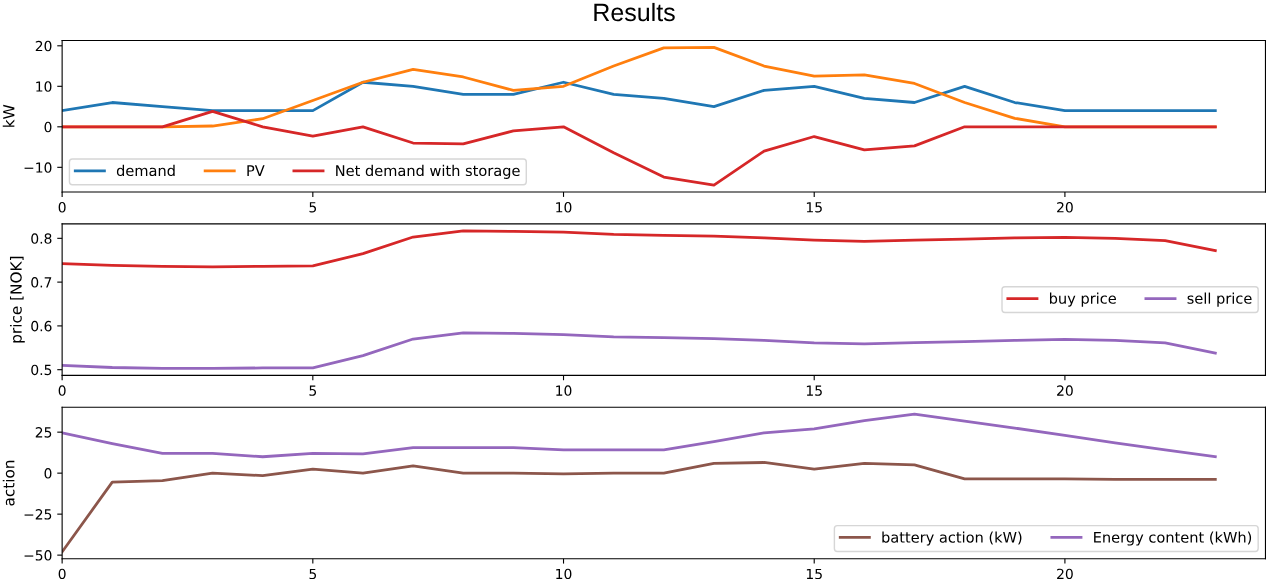 Image resolution: width=1268 pixels, height=579 pixels. Describe the element at coordinates (41, 370) in the screenshot. I see `y-tick-label: 0.5` at that location.